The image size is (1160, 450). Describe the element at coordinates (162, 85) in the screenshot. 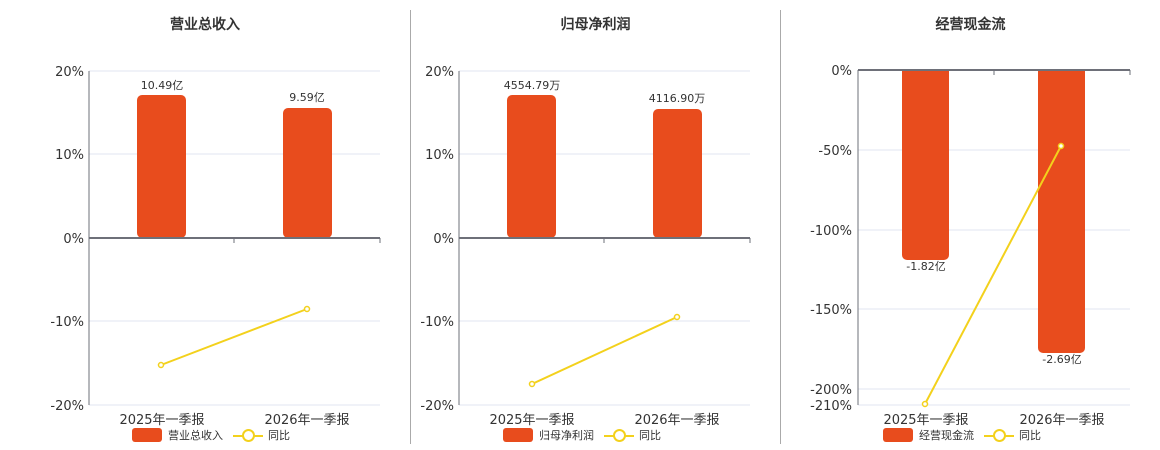

I see `bar-label: 10.49亿` at that location.